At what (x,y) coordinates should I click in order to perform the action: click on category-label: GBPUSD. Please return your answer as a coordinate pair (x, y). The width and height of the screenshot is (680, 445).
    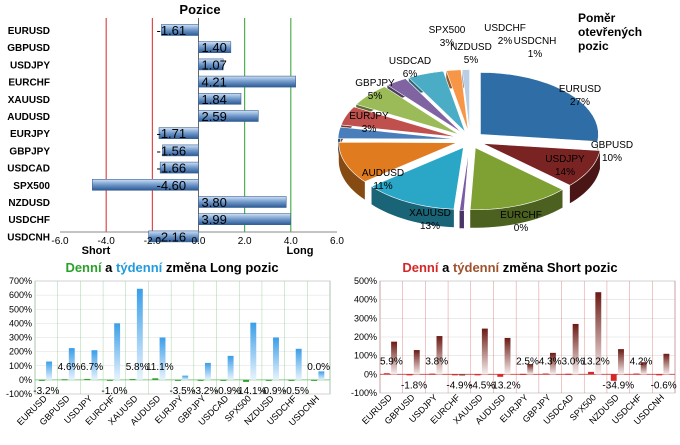
    Looking at the image, I should click on (28, 48).